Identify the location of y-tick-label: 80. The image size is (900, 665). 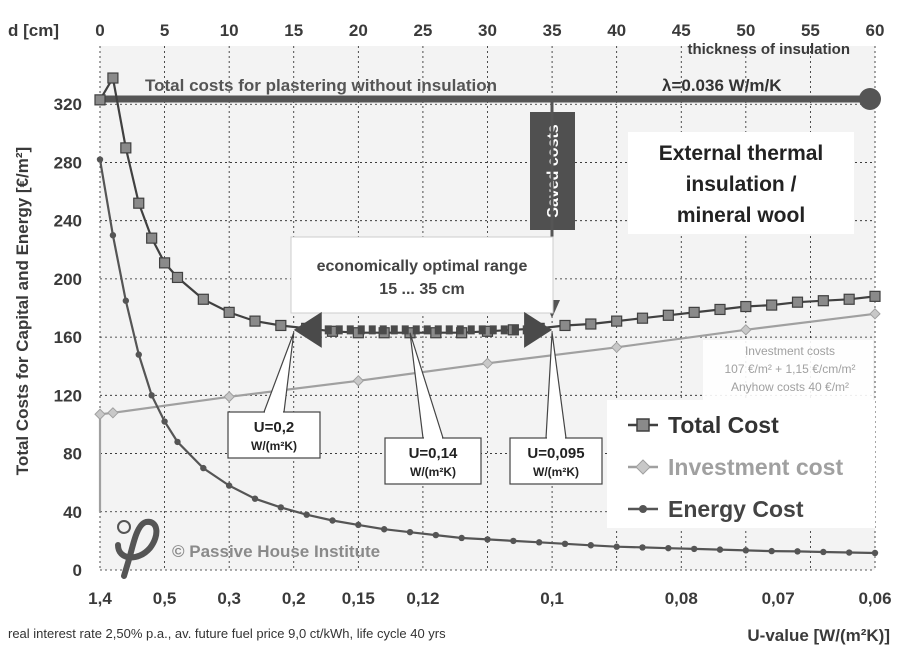
(72, 454).